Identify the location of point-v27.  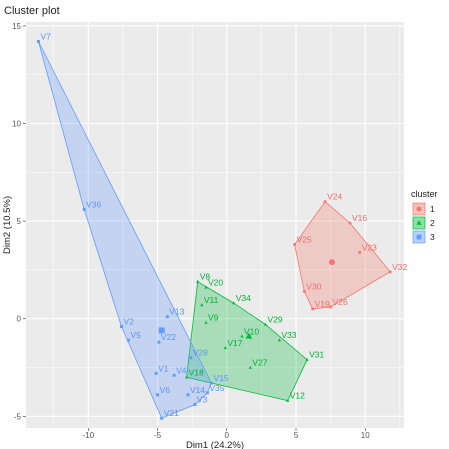
(250, 367).